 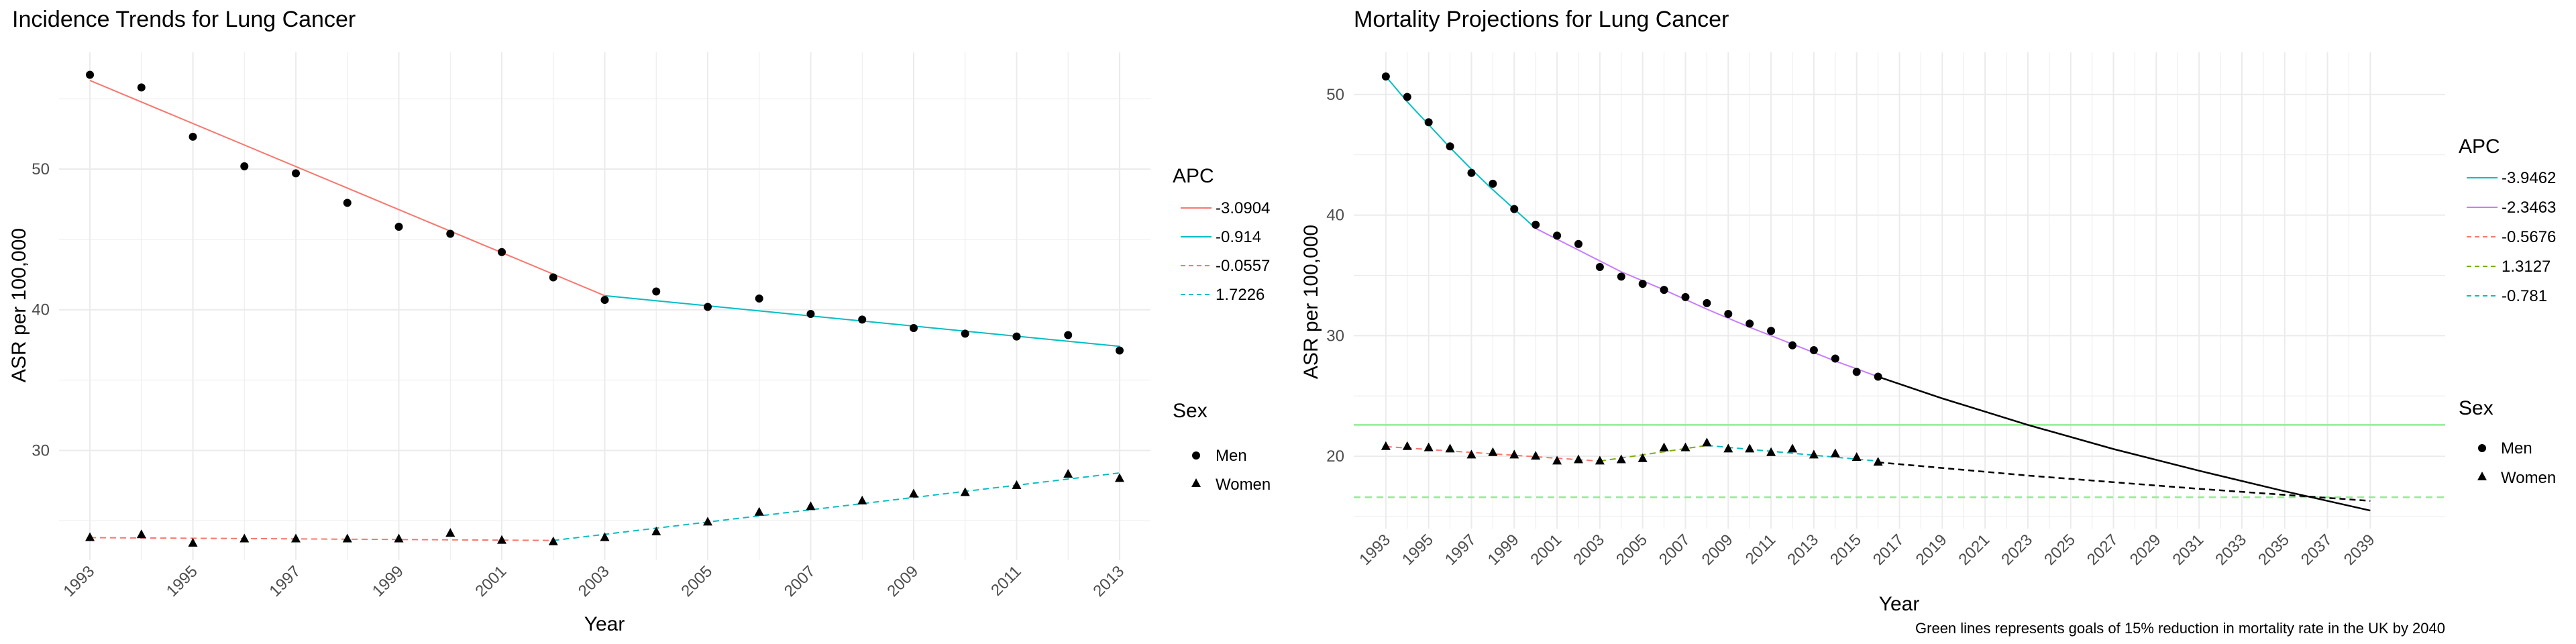 I want to click on x-tick-label: 2029, so click(x=2146, y=550).